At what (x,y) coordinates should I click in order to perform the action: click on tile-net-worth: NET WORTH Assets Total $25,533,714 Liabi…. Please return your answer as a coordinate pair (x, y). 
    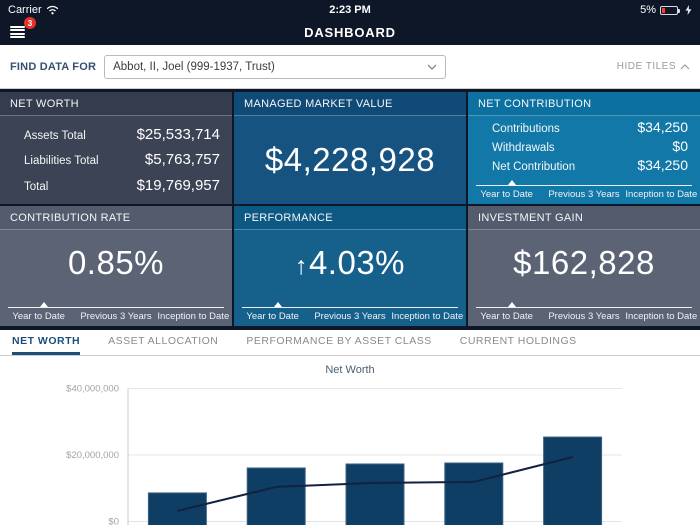
    Looking at the image, I should click on (116, 148).